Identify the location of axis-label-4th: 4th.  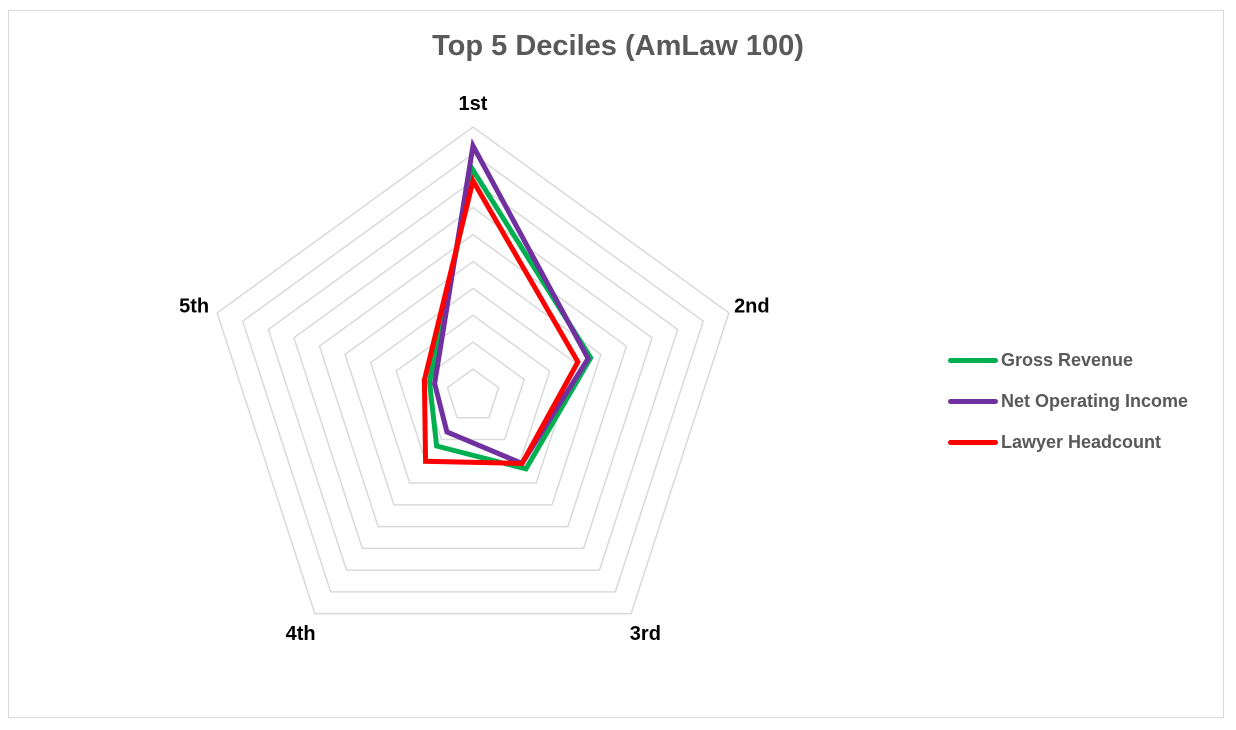
(301, 634).